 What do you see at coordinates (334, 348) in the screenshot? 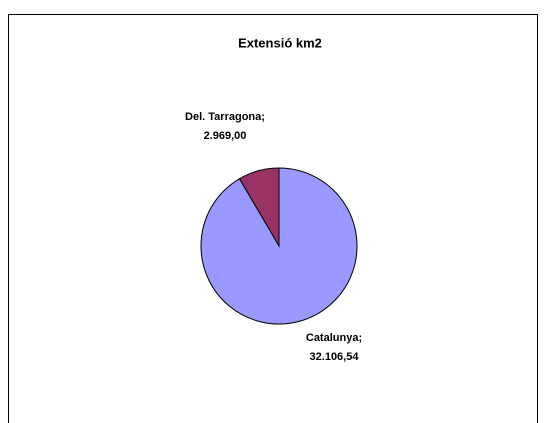
I see `data-label: Catalunya; 32.106,54` at bounding box center [334, 348].